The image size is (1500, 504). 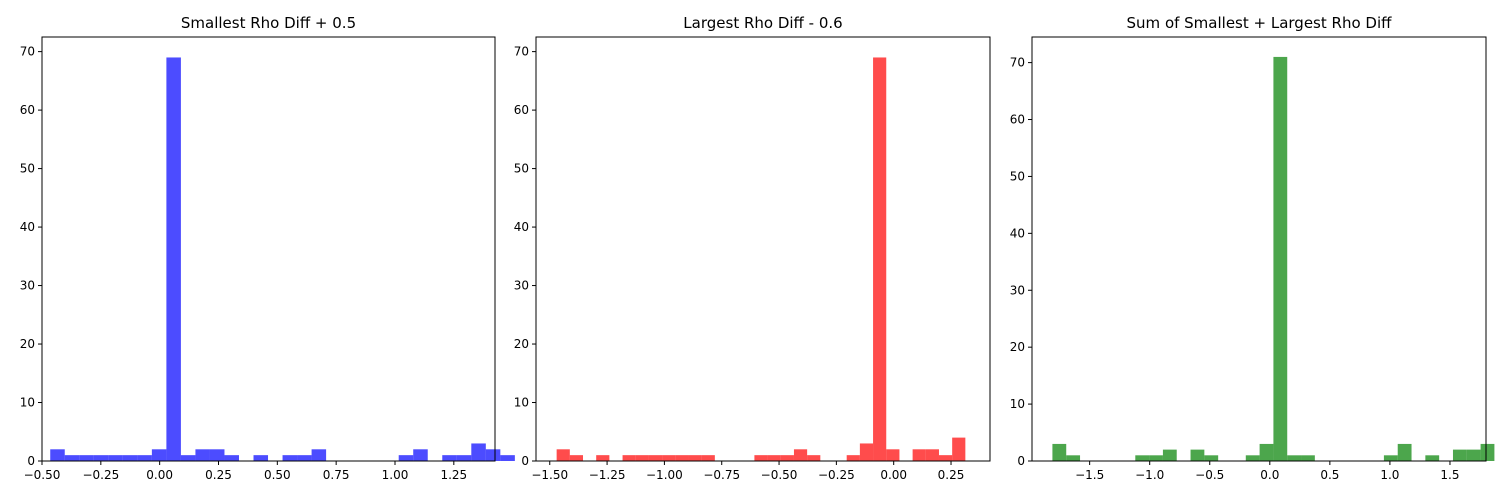 What do you see at coordinates (762, 23) in the screenshot?
I see `panel-title: Largest Rho Diff - 0.6` at bounding box center [762, 23].